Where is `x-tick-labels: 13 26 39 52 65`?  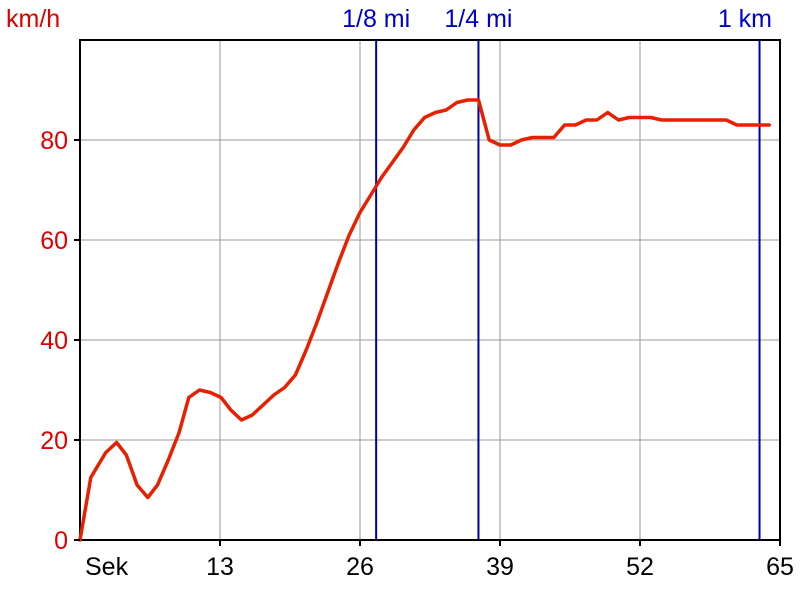 x-tick-labels: 13 26 39 52 65 is located at coordinates (500, 560).